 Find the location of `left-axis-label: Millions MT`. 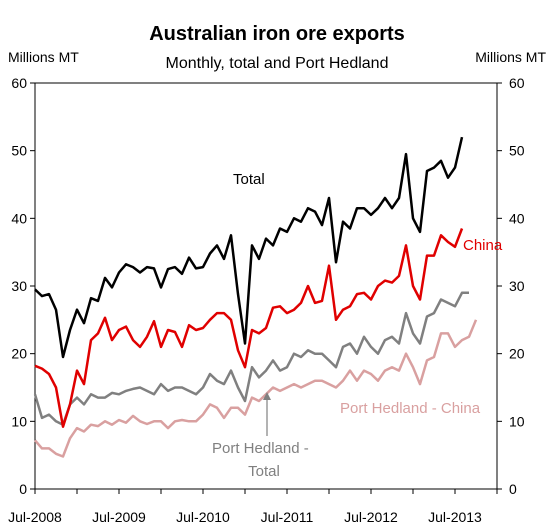

left-axis-label: Millions MT is located at coordinates (43, 57).